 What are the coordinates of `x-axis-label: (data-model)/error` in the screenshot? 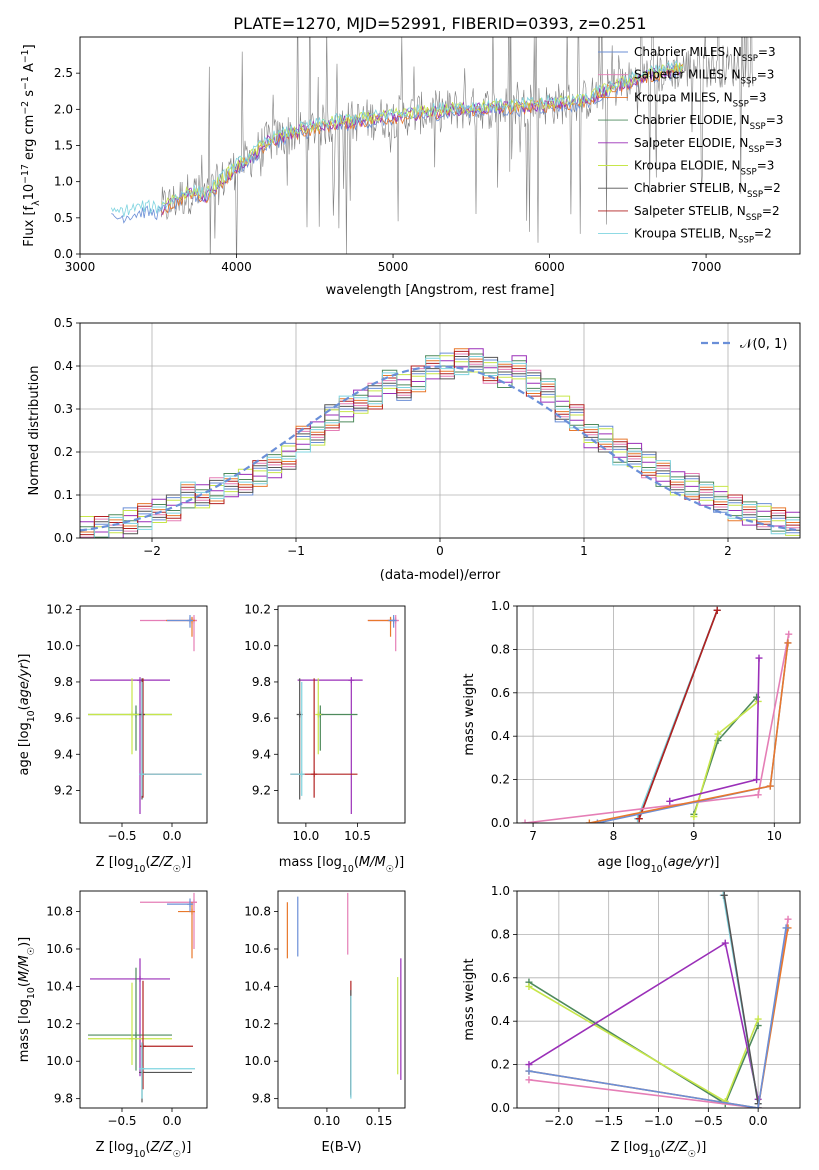 It's located at (440, 575).